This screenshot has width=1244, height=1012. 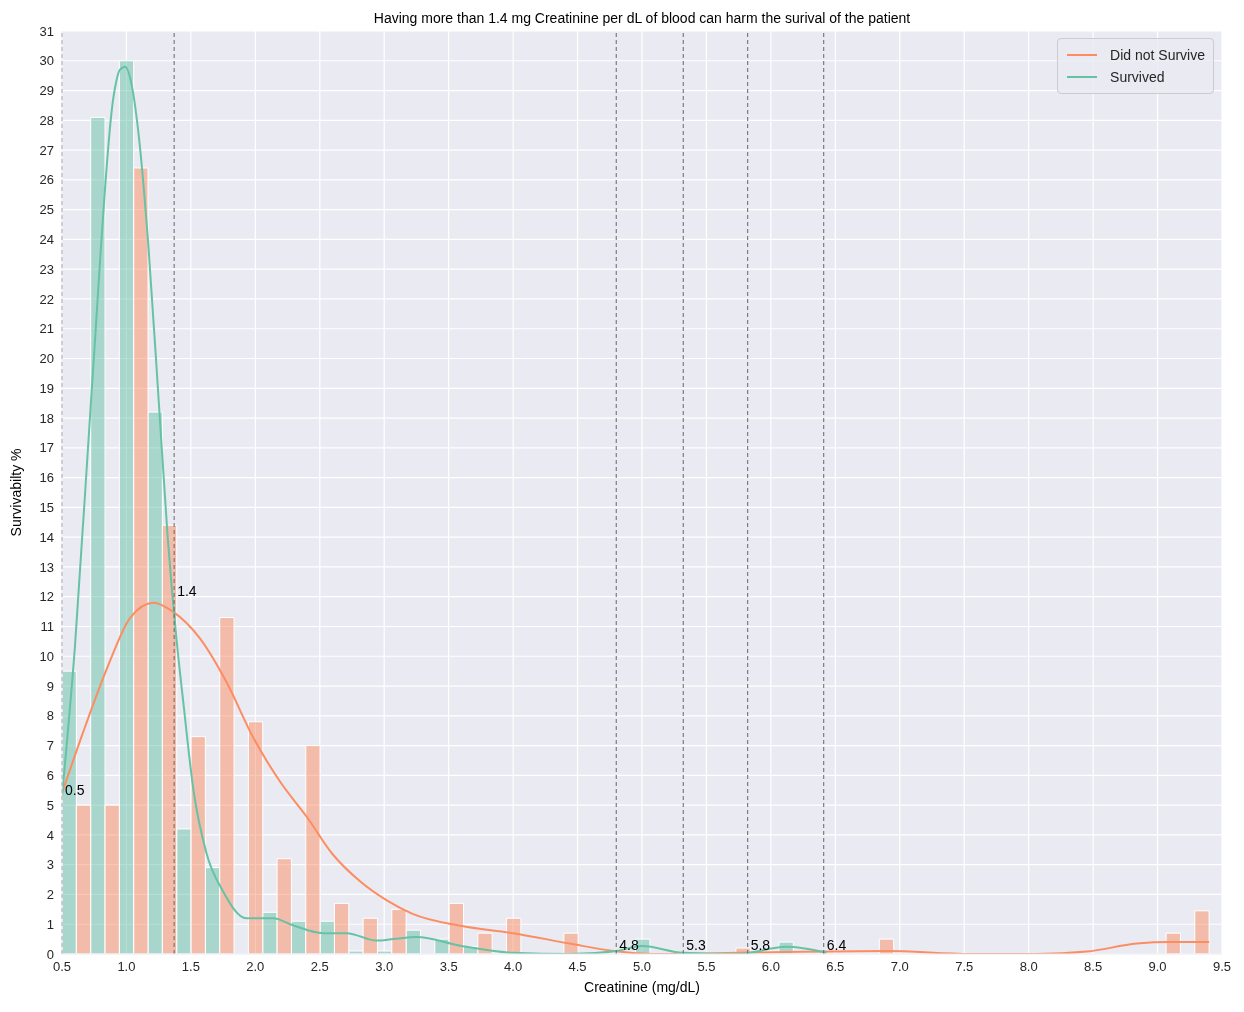 I want to click on x-tick-label: 8.5, so click(x=1093, y=967).